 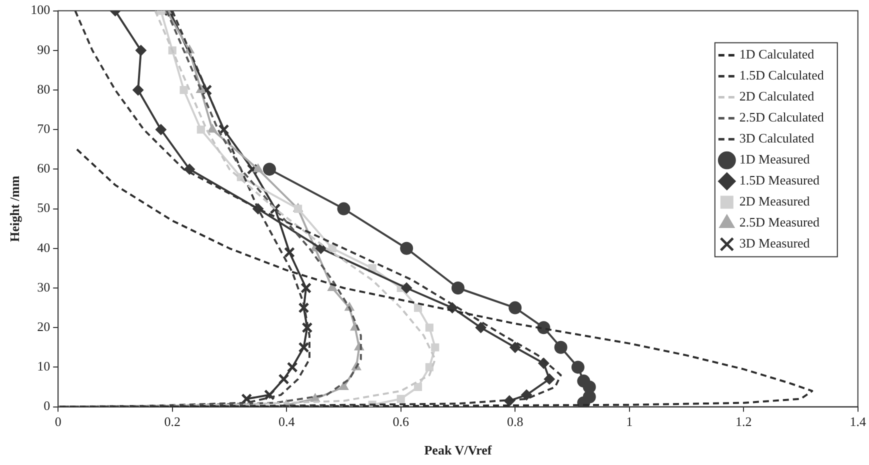 I want to click on x-tick-label: 1.4, so click(x=858, y=422).